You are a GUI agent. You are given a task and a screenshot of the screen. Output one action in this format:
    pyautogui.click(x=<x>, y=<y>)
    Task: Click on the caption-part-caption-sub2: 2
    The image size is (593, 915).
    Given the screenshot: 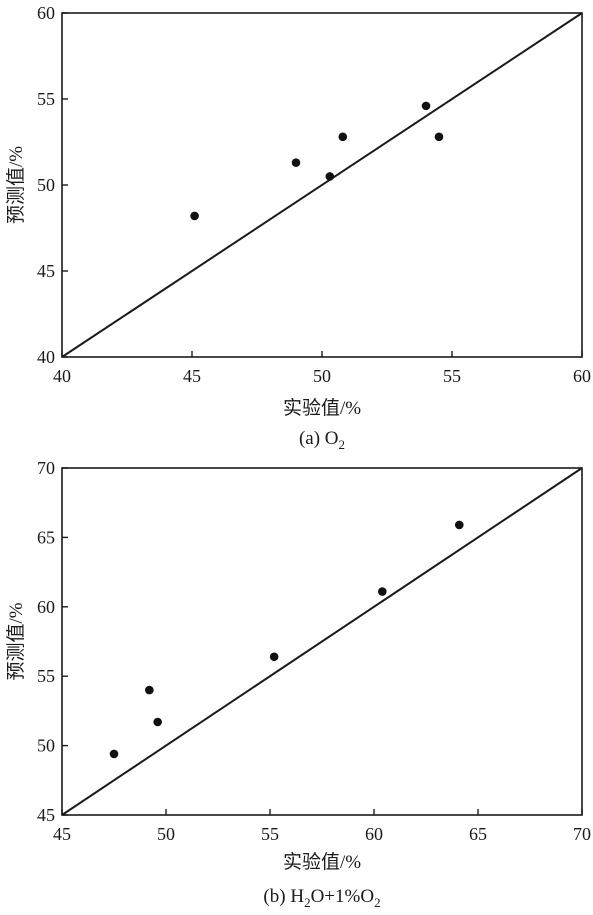 What is the action you would take?
    pyautogui.click(x=377, y=902)
    